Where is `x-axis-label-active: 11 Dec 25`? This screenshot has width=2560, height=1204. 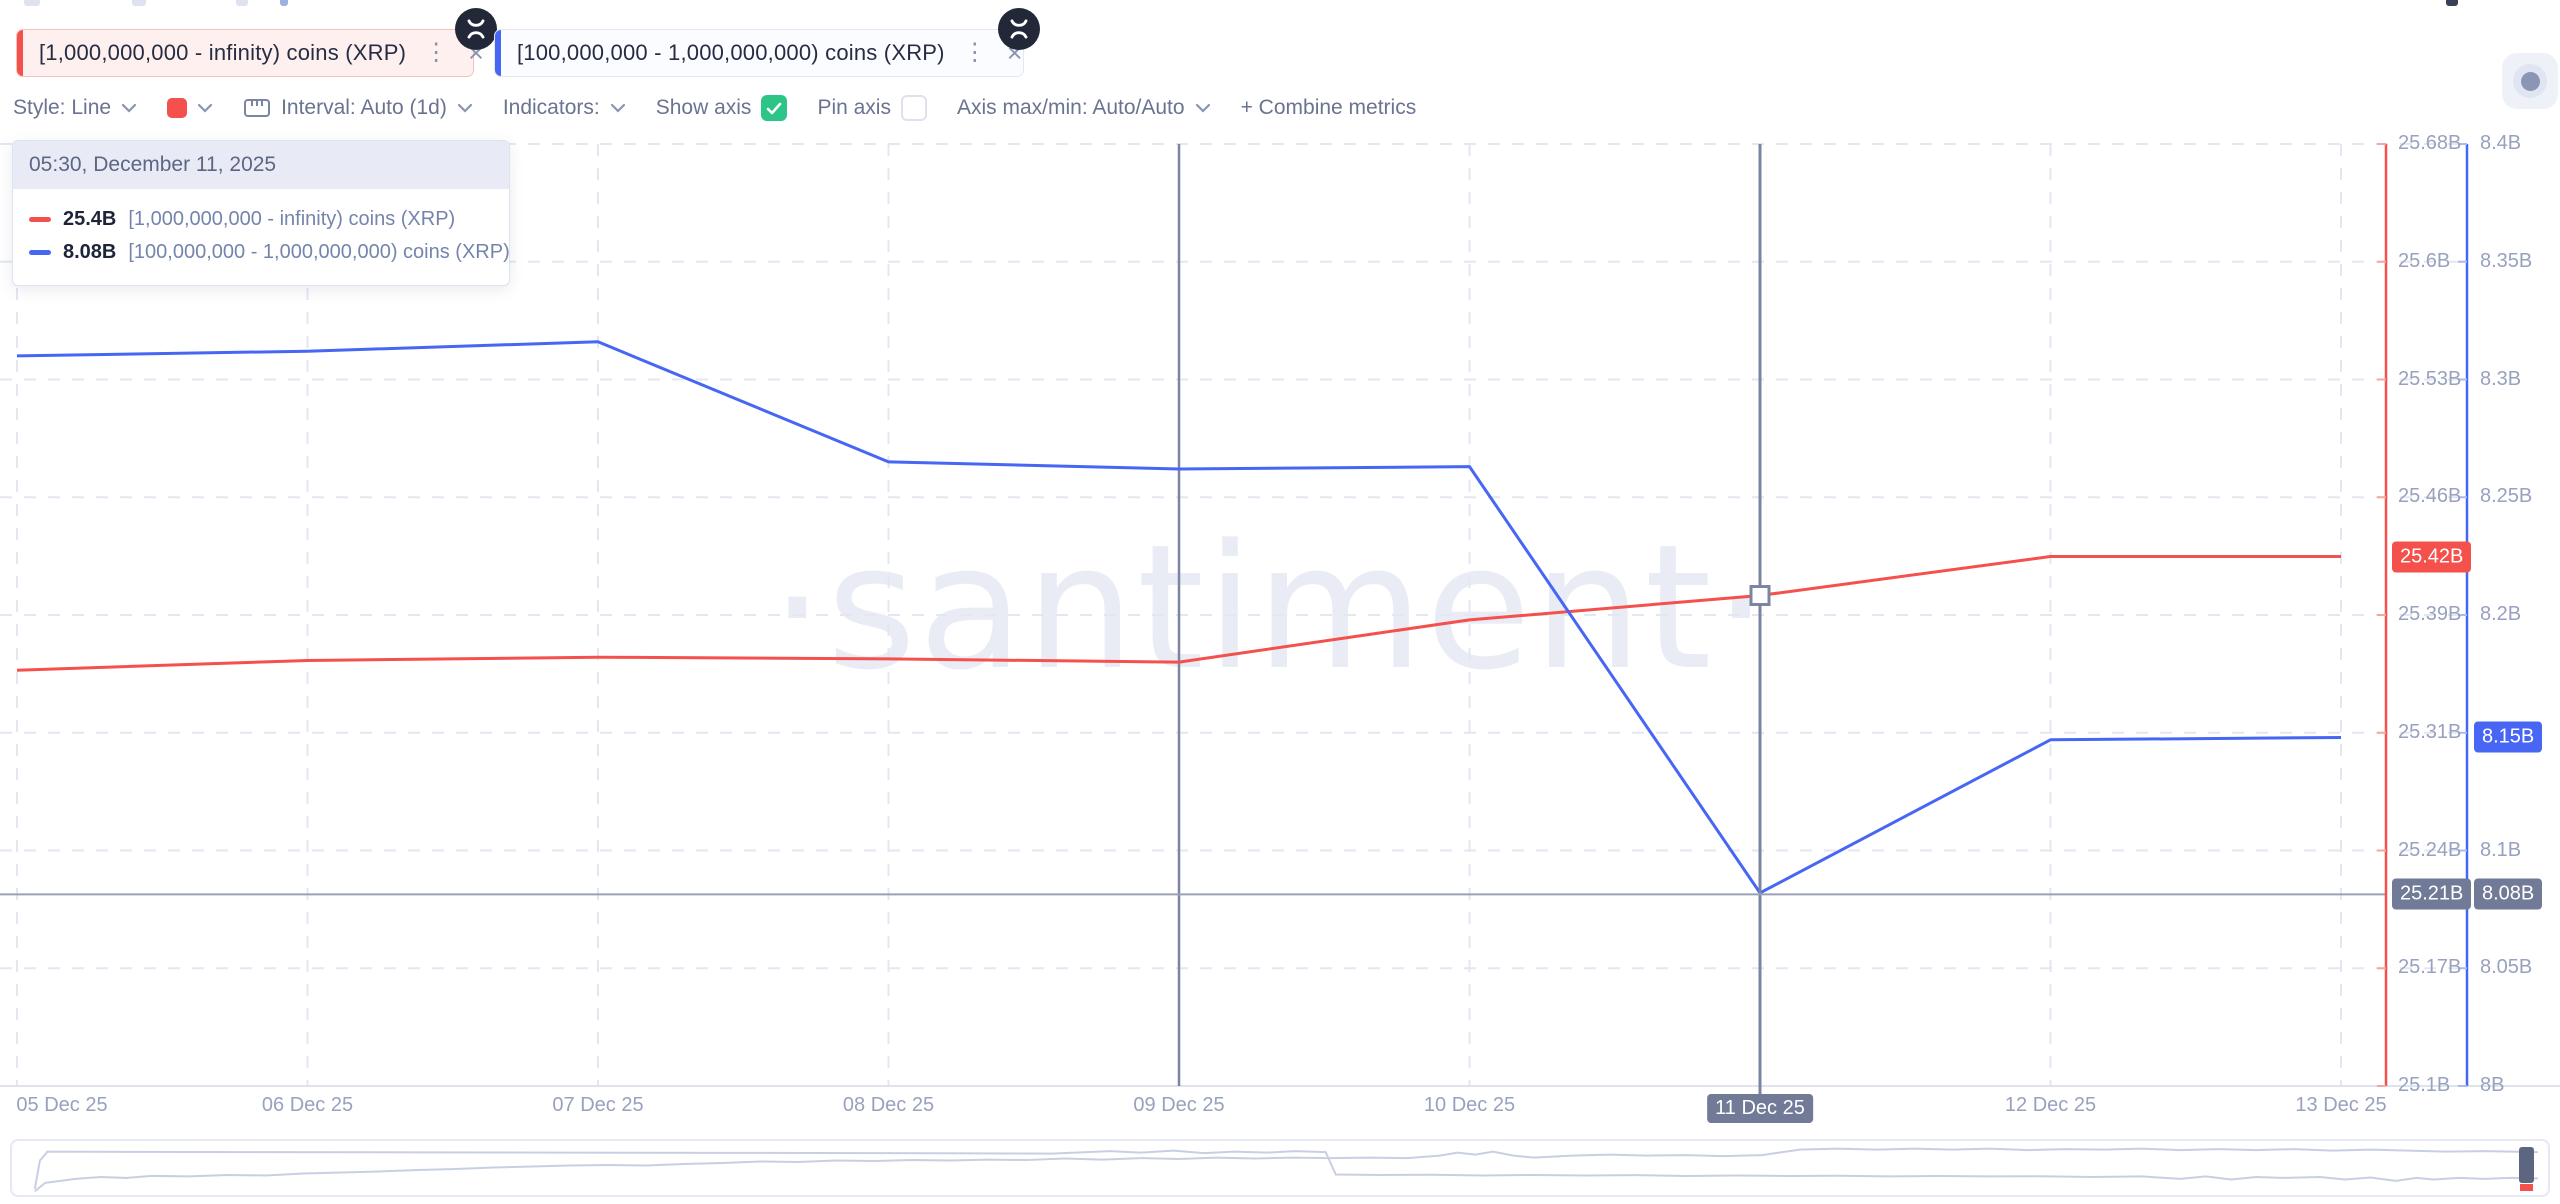 x-axis-label-active: 11 Dec 25 is located at coordinates (1760, 1108).